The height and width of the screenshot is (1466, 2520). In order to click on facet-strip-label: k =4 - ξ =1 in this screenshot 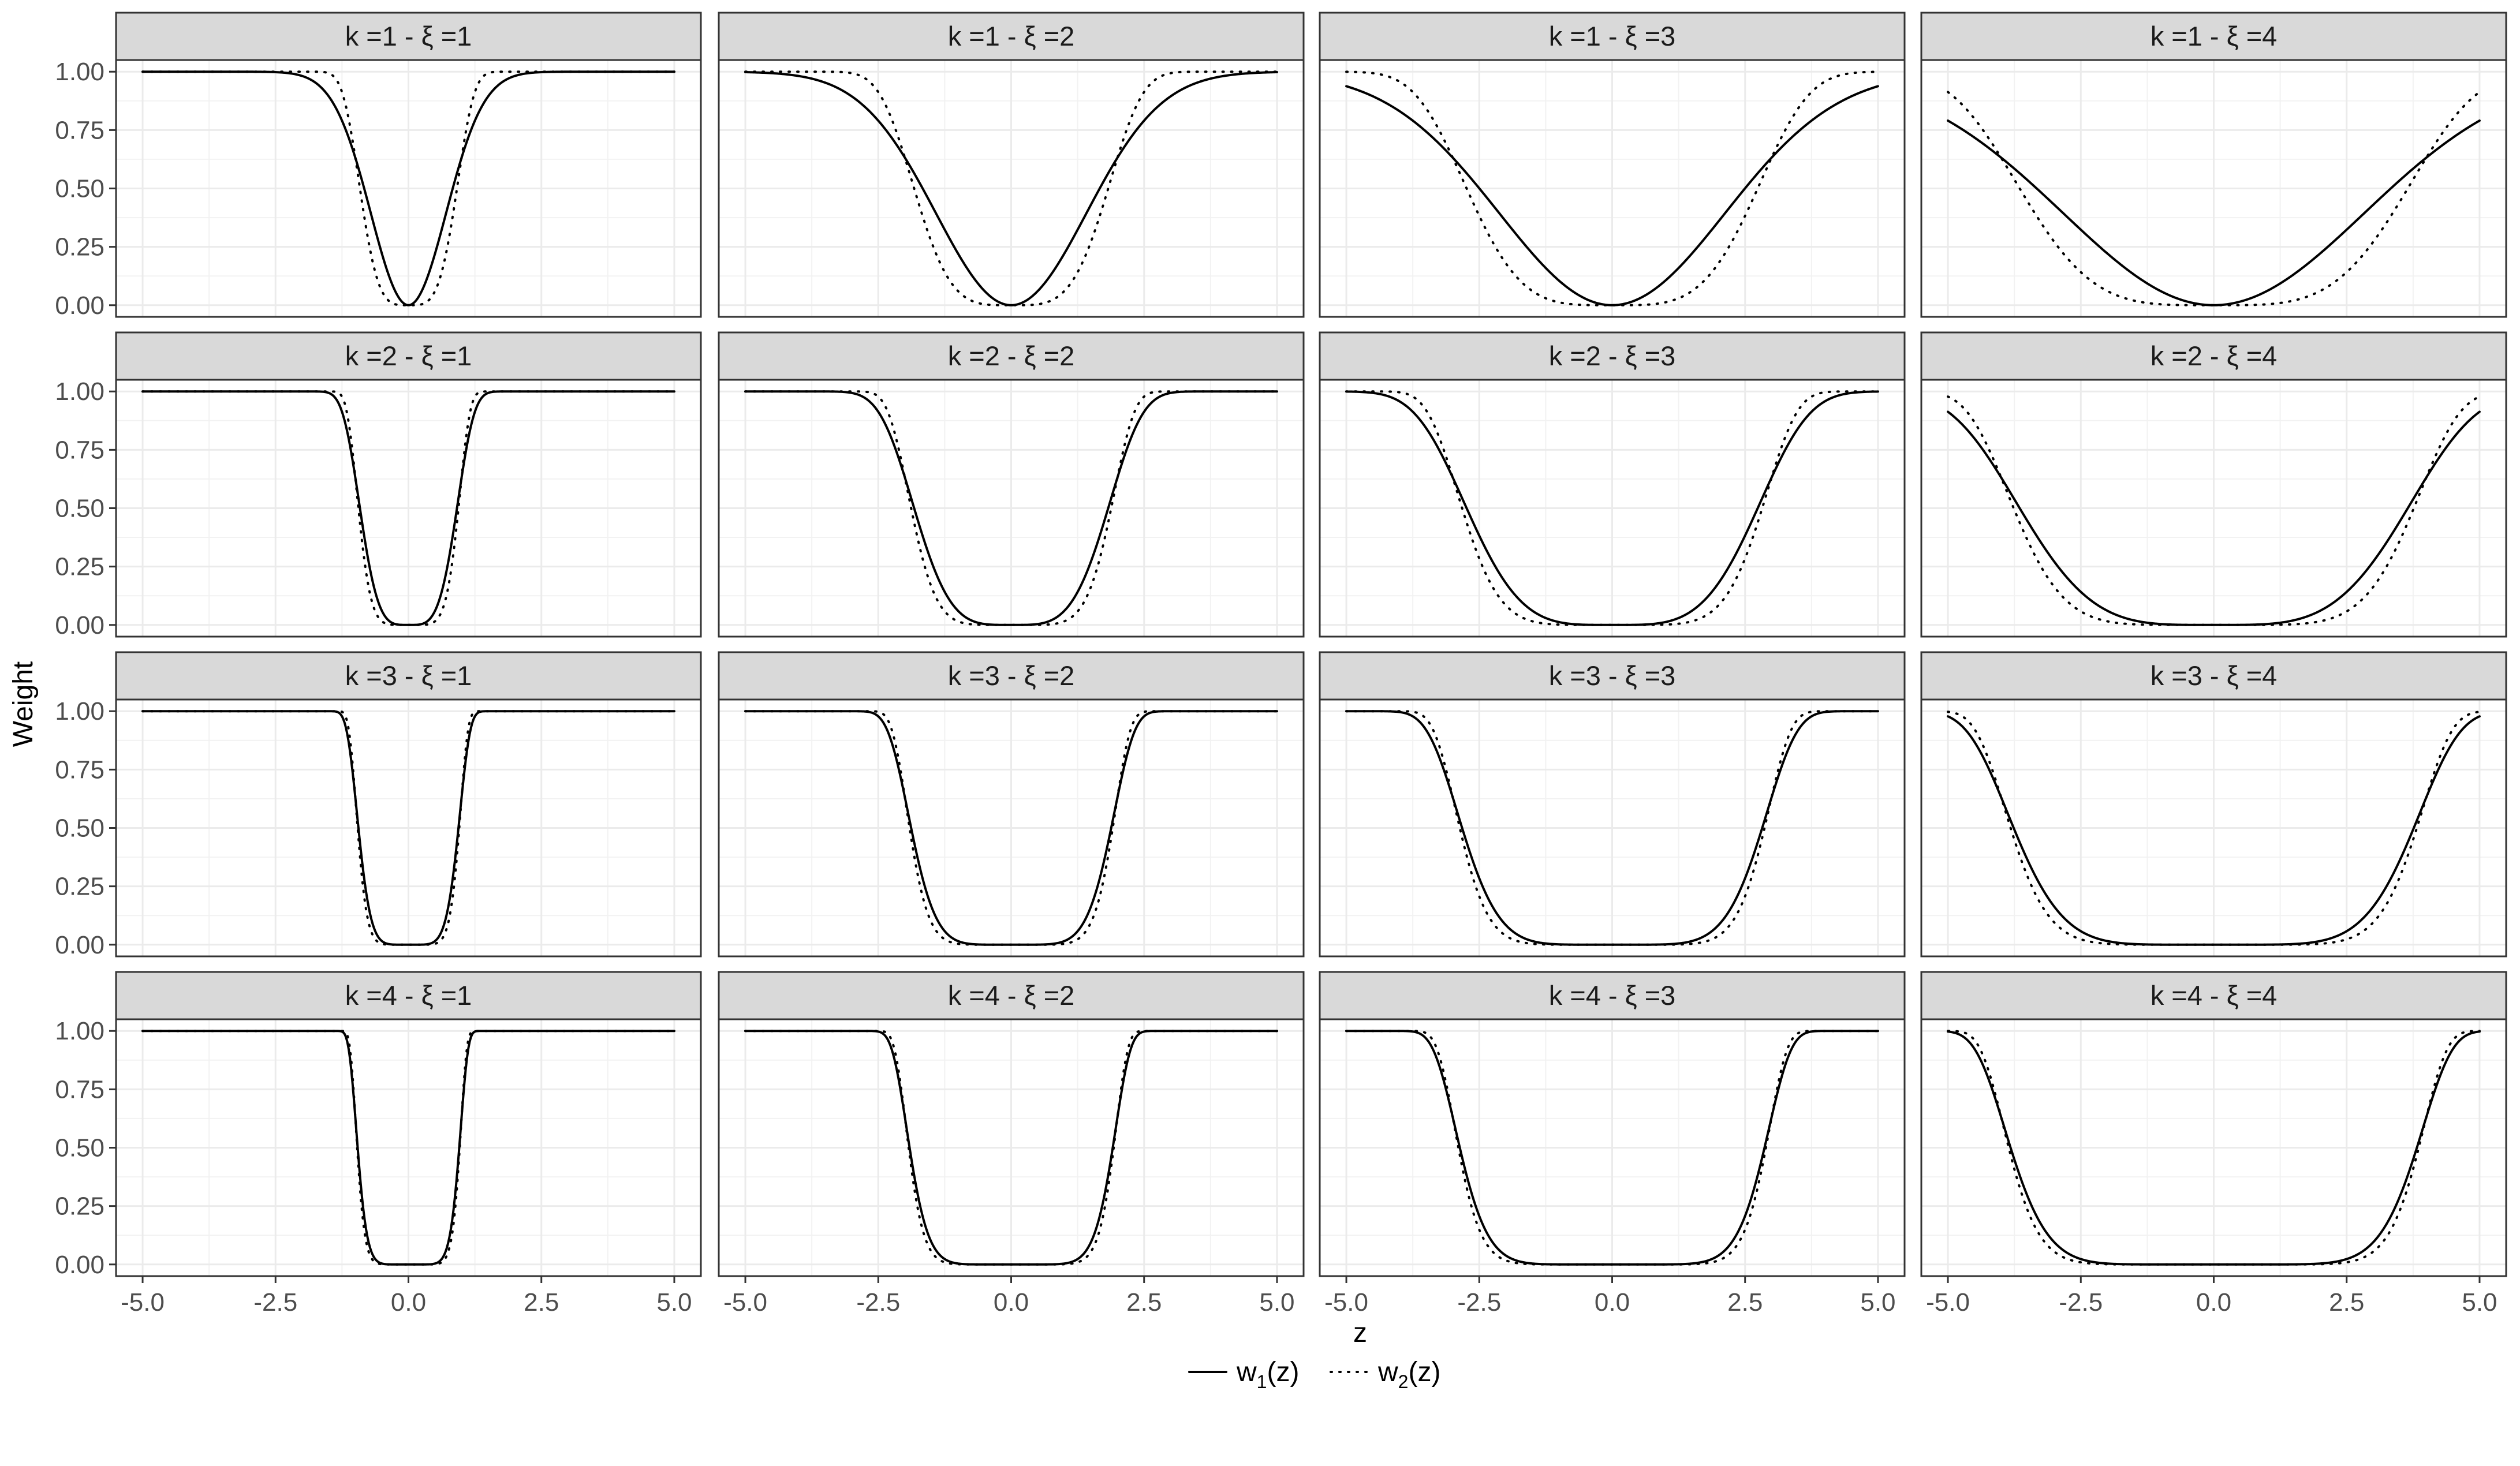, I will do `click(408, 995)`.